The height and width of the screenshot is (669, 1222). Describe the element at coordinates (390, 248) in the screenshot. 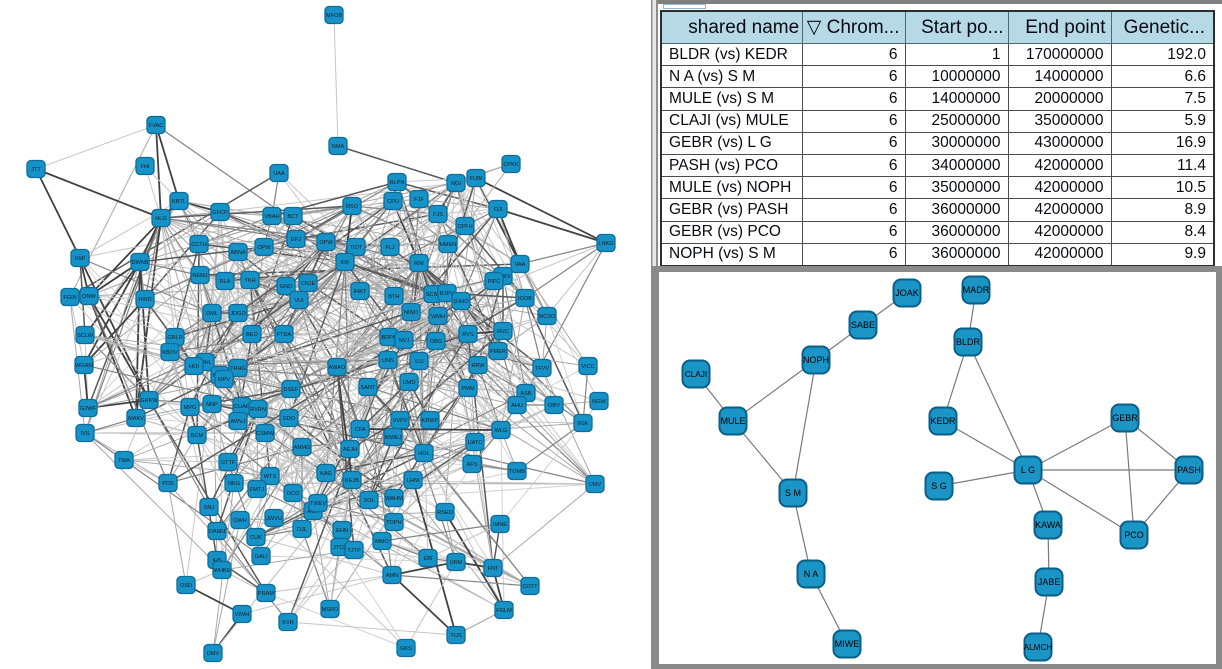

I see `svg-text: FLJ` at that location.